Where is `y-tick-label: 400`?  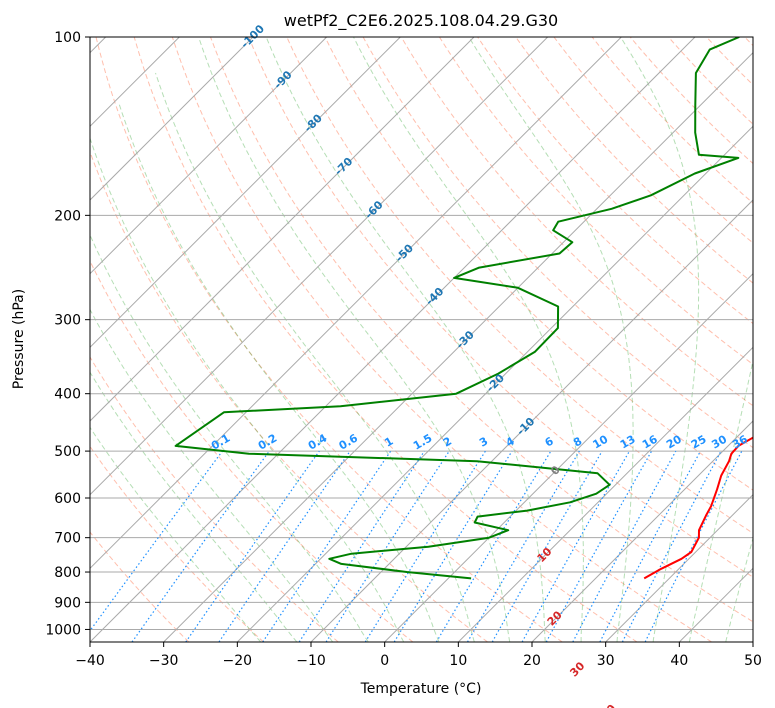
y-tick-label: 400 is located at coordinates (67, 395).